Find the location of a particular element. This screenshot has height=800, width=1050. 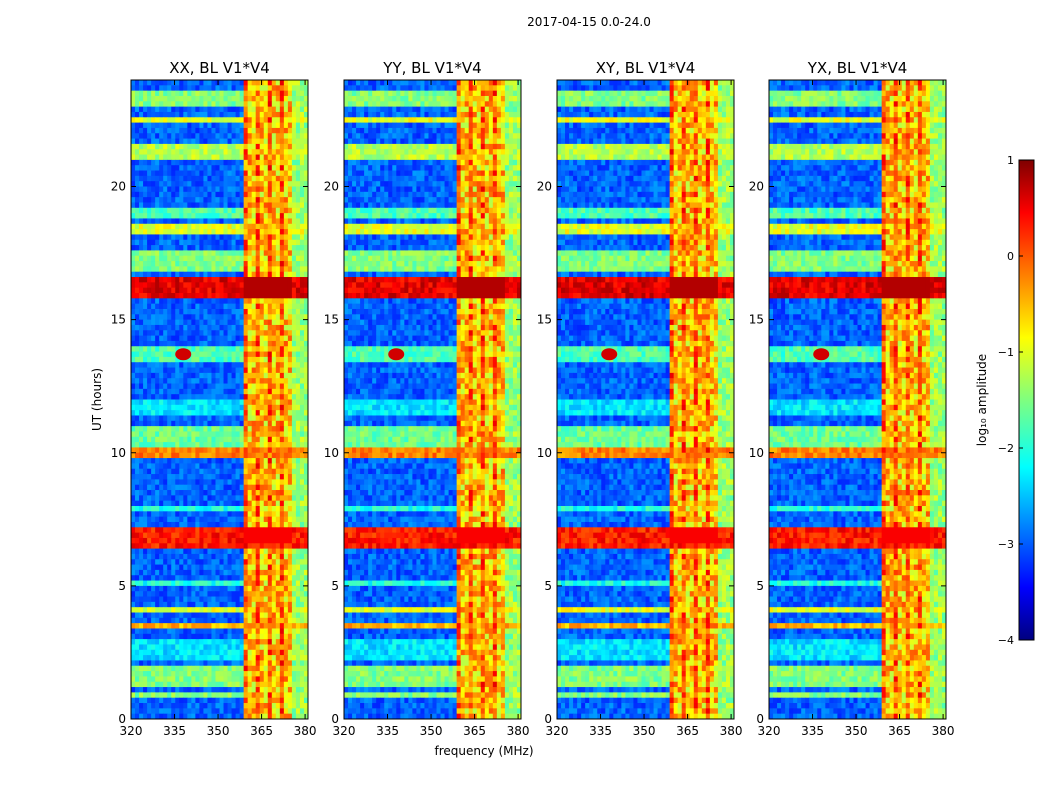

colorbar-label: log₁₀ amplitude is located at coordinates (982, 400).